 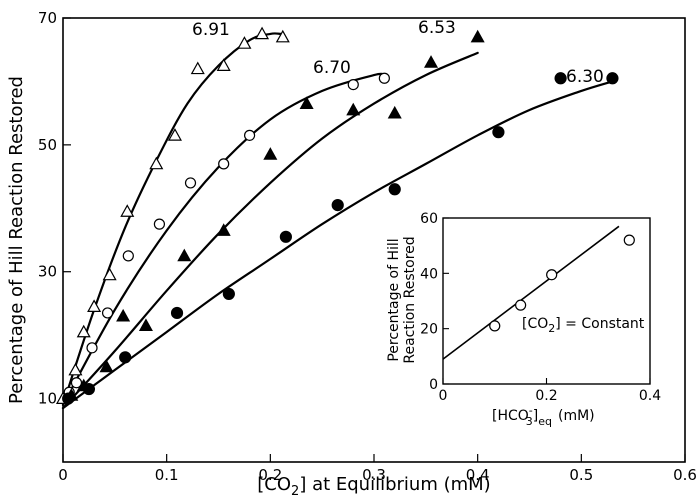 I want to click on inset-x-title-bracket: ], so click(x=535, y=416).